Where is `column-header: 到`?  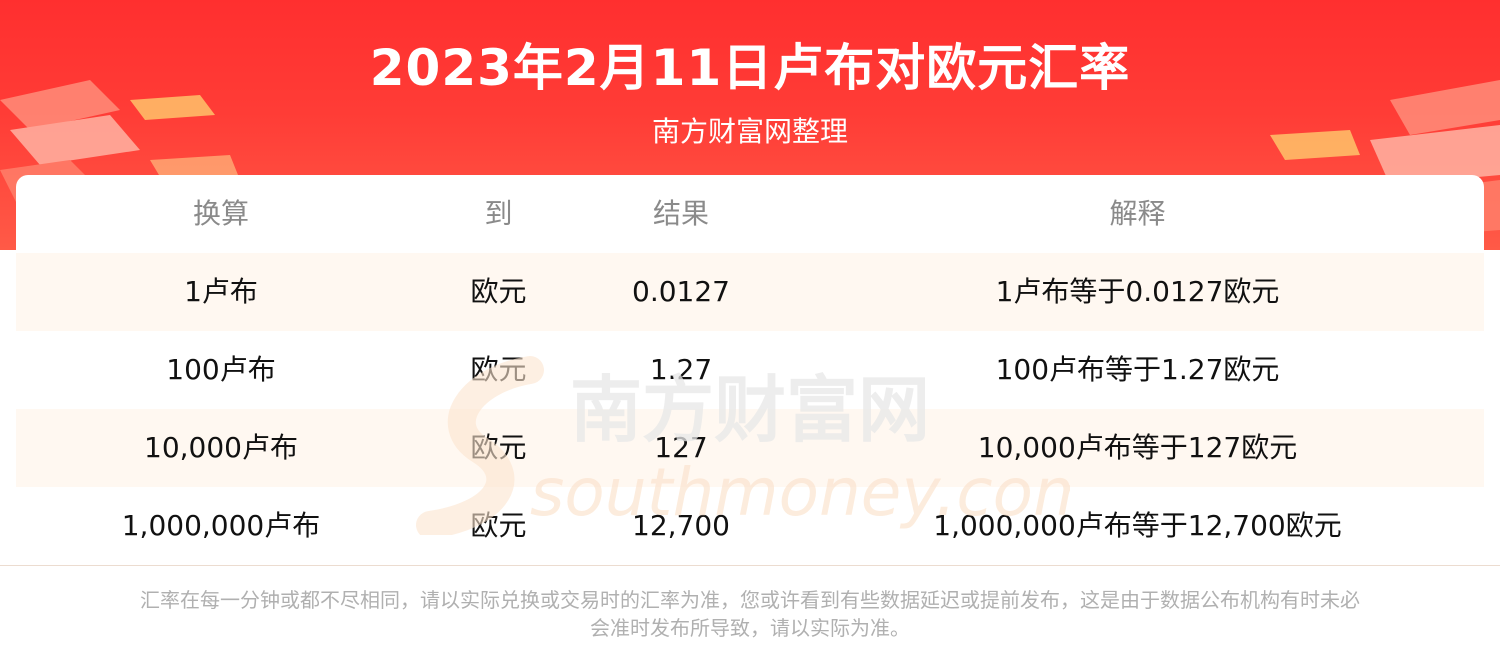 column-header: 到 is located at coordinates (498, 213).